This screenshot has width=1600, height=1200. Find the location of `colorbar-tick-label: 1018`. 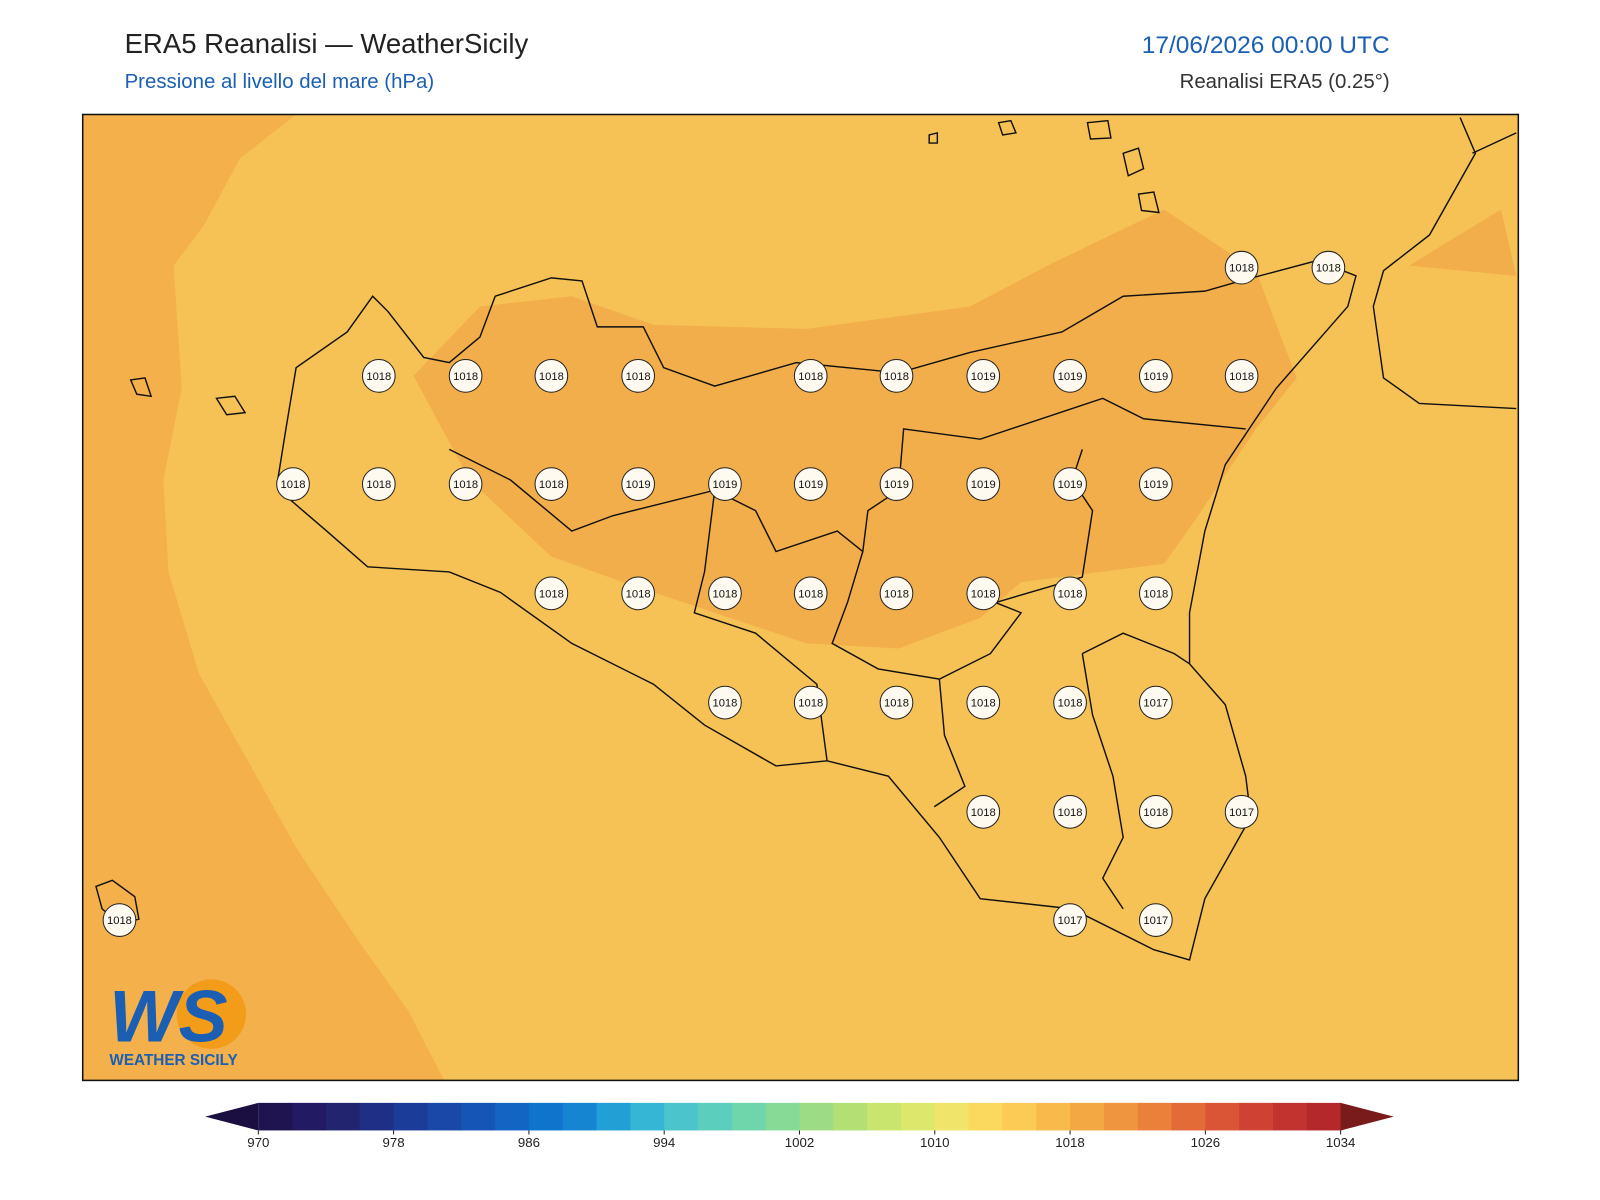

colorbar-tick-label: 1018 is located at coordinates (1070, 1142).